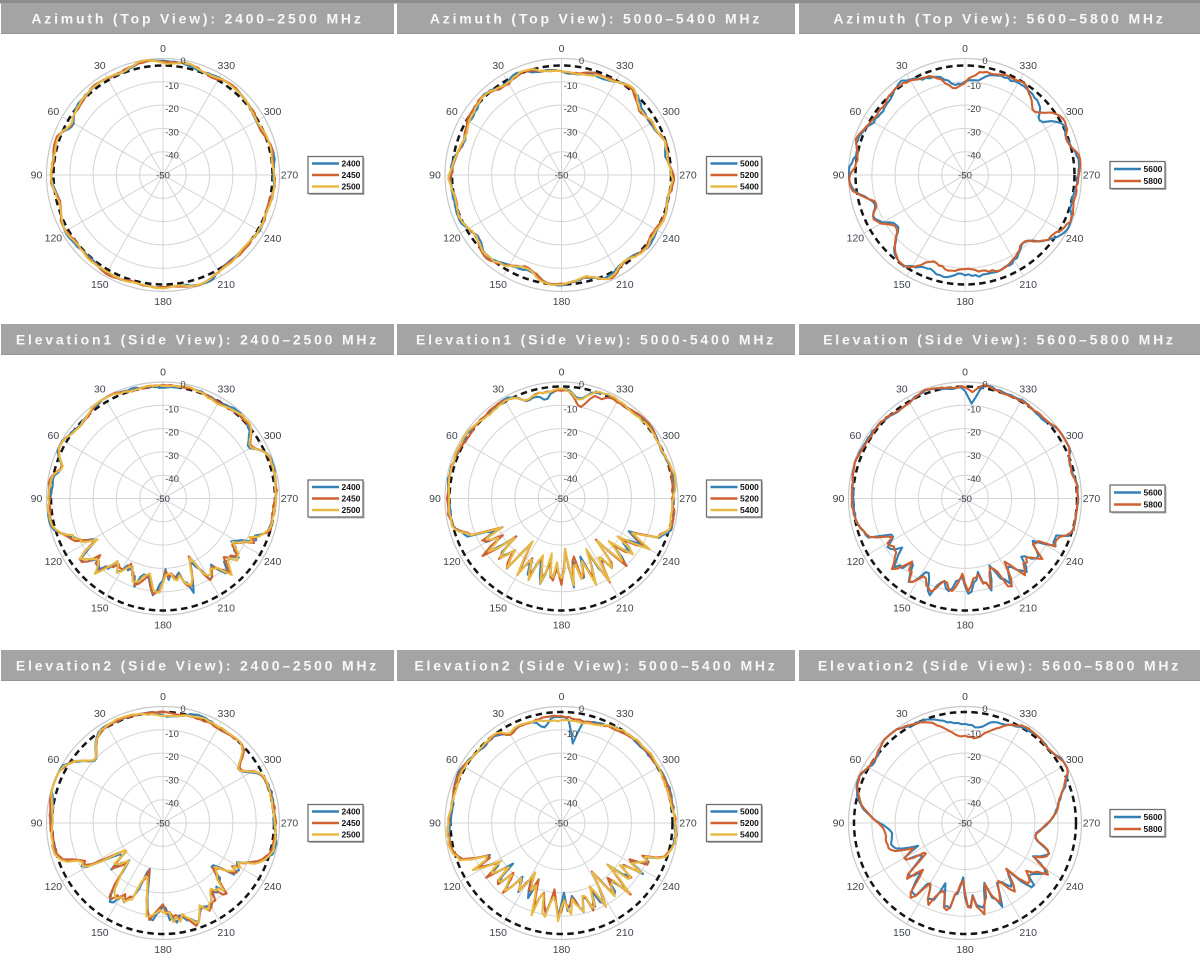  What do you see at coordinates (197, 19) in the screenshot?
I see `svg-text:Azimuth (Top View): 2400–2500: Azimuth (Top View): 2400–2500 MHz` at bounding box center [197, 19].